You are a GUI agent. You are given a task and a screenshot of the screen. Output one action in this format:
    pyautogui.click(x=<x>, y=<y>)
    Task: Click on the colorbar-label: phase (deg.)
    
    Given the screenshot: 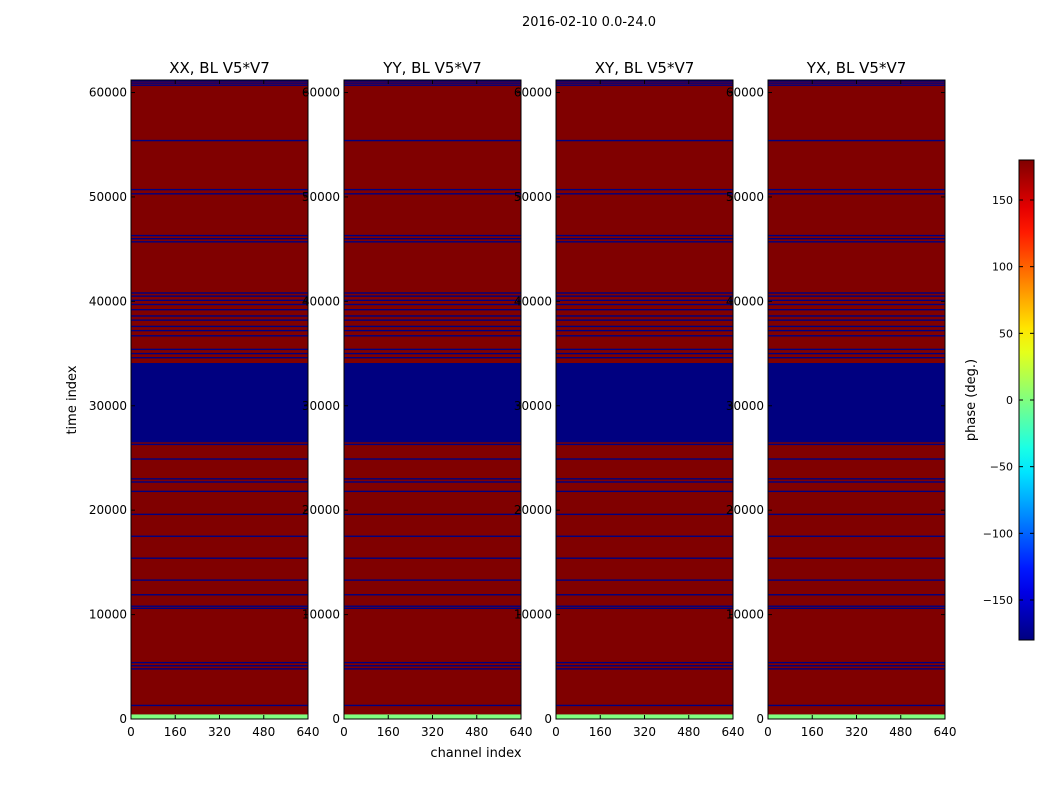 What is the action you would take?
    pyautogui.click(x=971, y=400)
    